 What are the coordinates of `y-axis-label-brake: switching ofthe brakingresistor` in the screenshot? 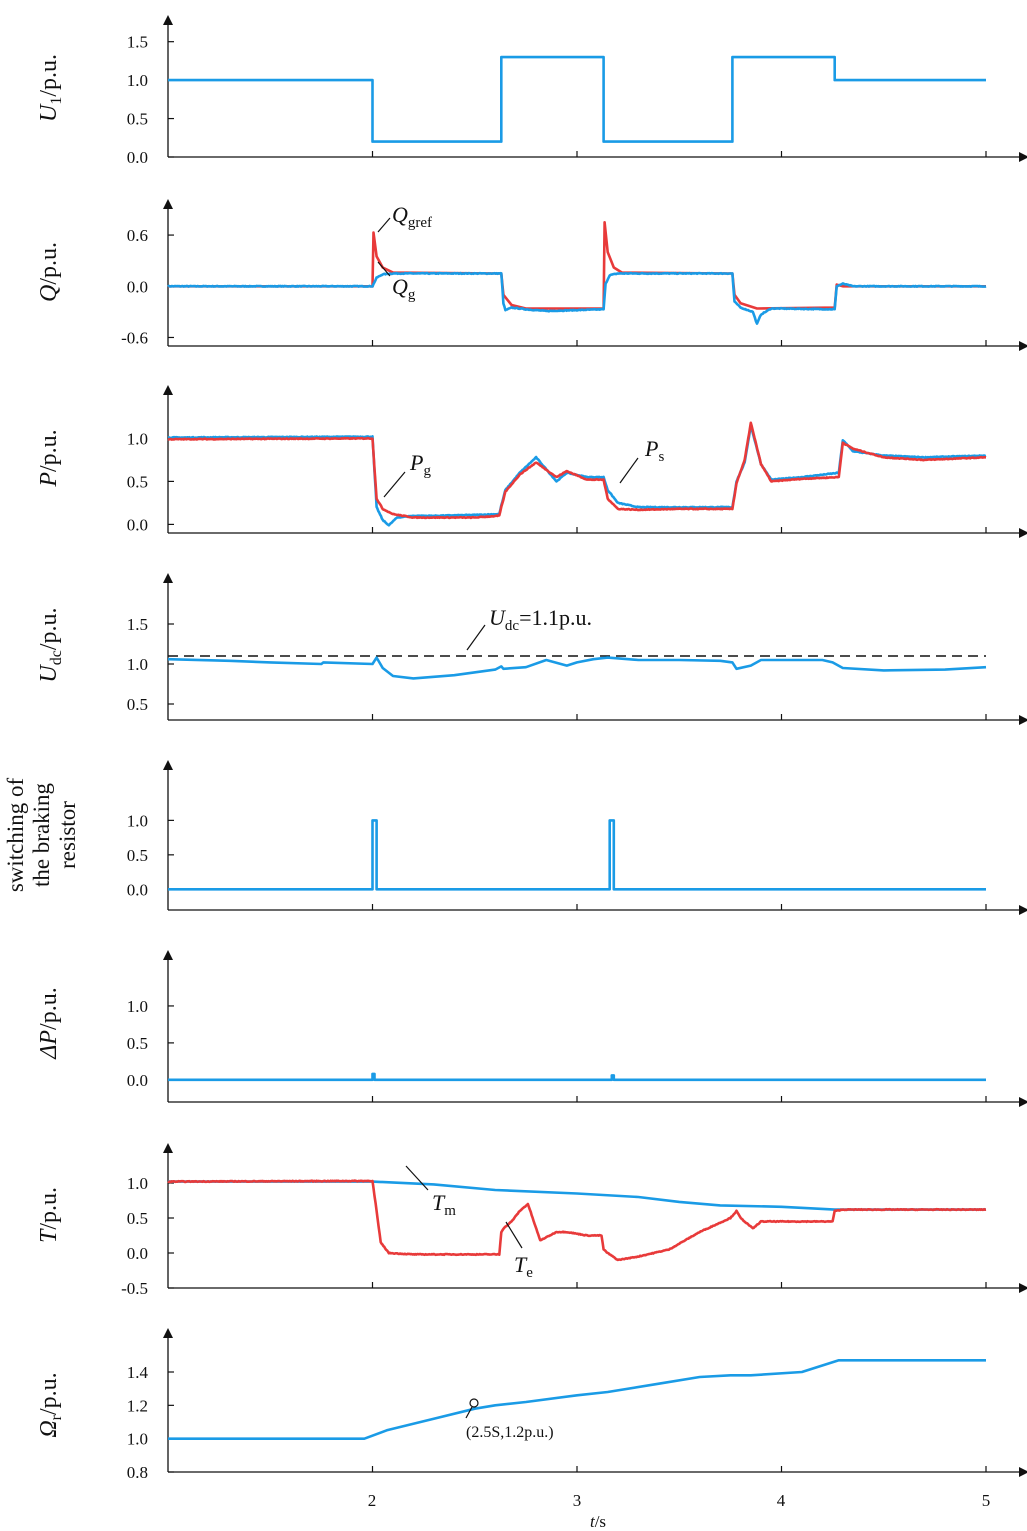 It's located at (41, 834).